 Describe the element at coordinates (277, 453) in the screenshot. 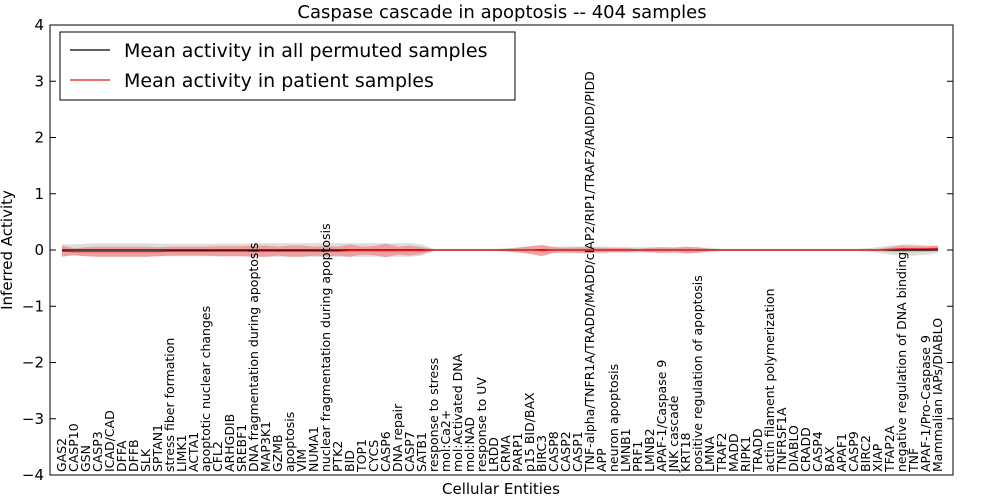

I see `x-entity-label: GZMB` at that location.